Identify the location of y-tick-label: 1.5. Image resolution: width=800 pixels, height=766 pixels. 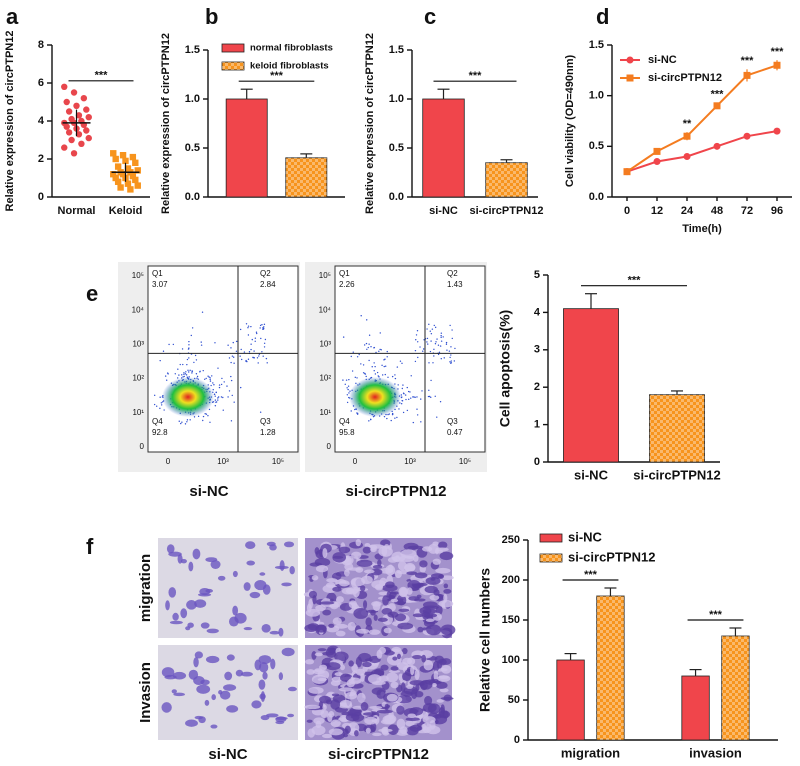
(192, 50).